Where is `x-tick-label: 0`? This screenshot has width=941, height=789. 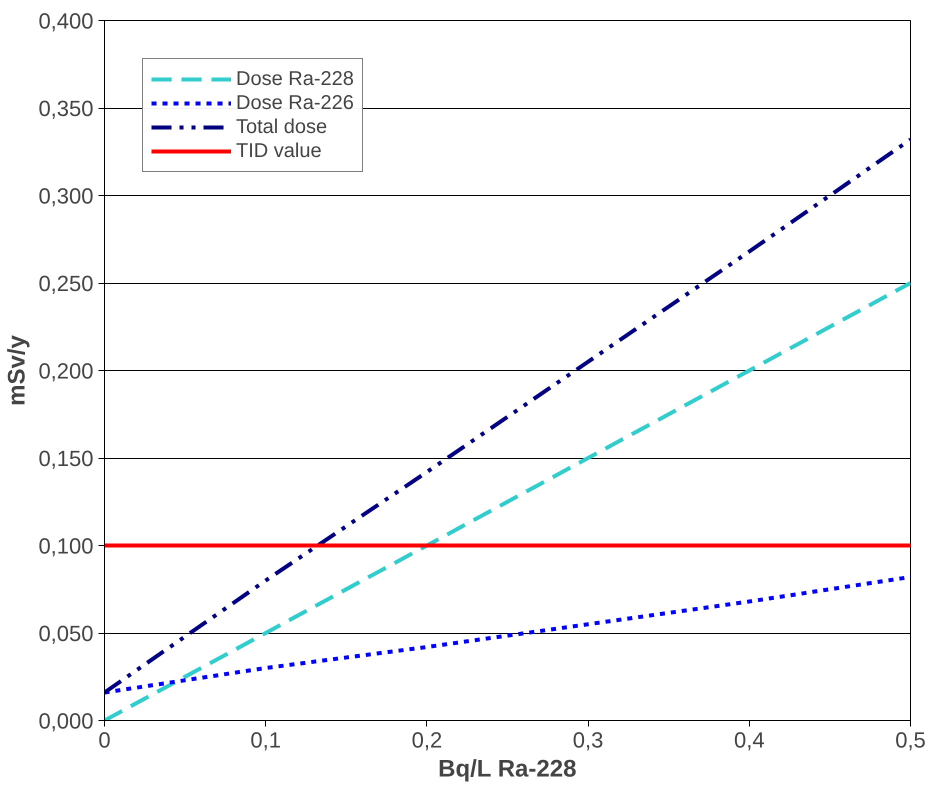
x-tick-label: 0 is located at coordinates (104, 740).